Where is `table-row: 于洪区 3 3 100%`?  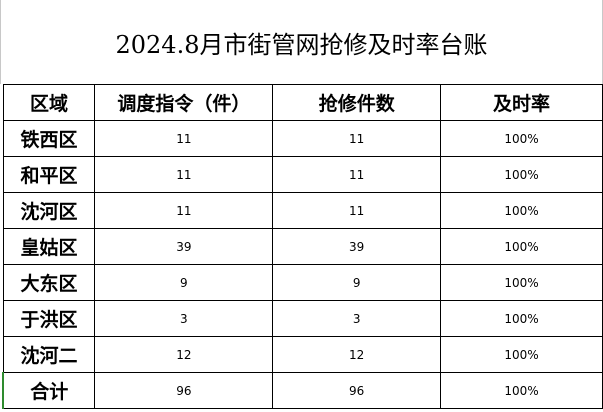 table-row: 于洪区 3 3 100% is located at coordinates (302, 318).